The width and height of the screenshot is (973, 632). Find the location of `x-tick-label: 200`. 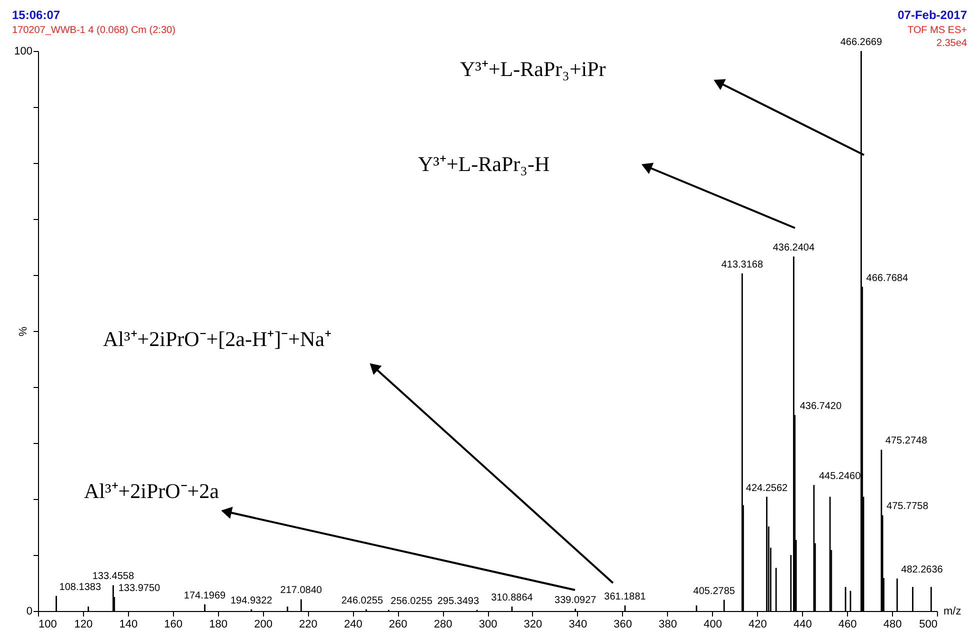

x-tick-label: 200 is located at coordinates (263, 624).